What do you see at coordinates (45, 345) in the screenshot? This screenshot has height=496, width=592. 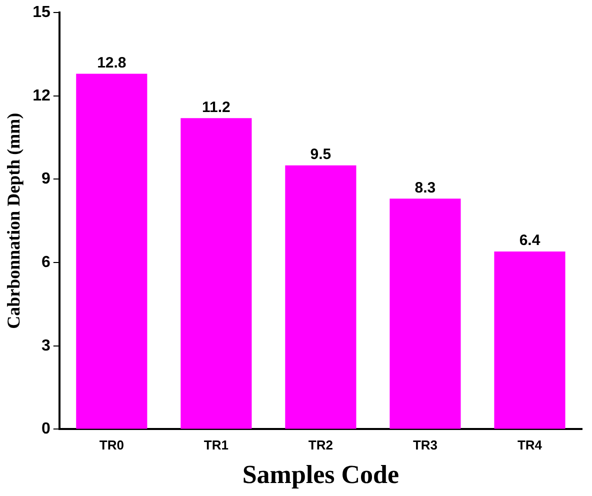 I see `y-tick-label: 3` at bounding box center [45, 345].